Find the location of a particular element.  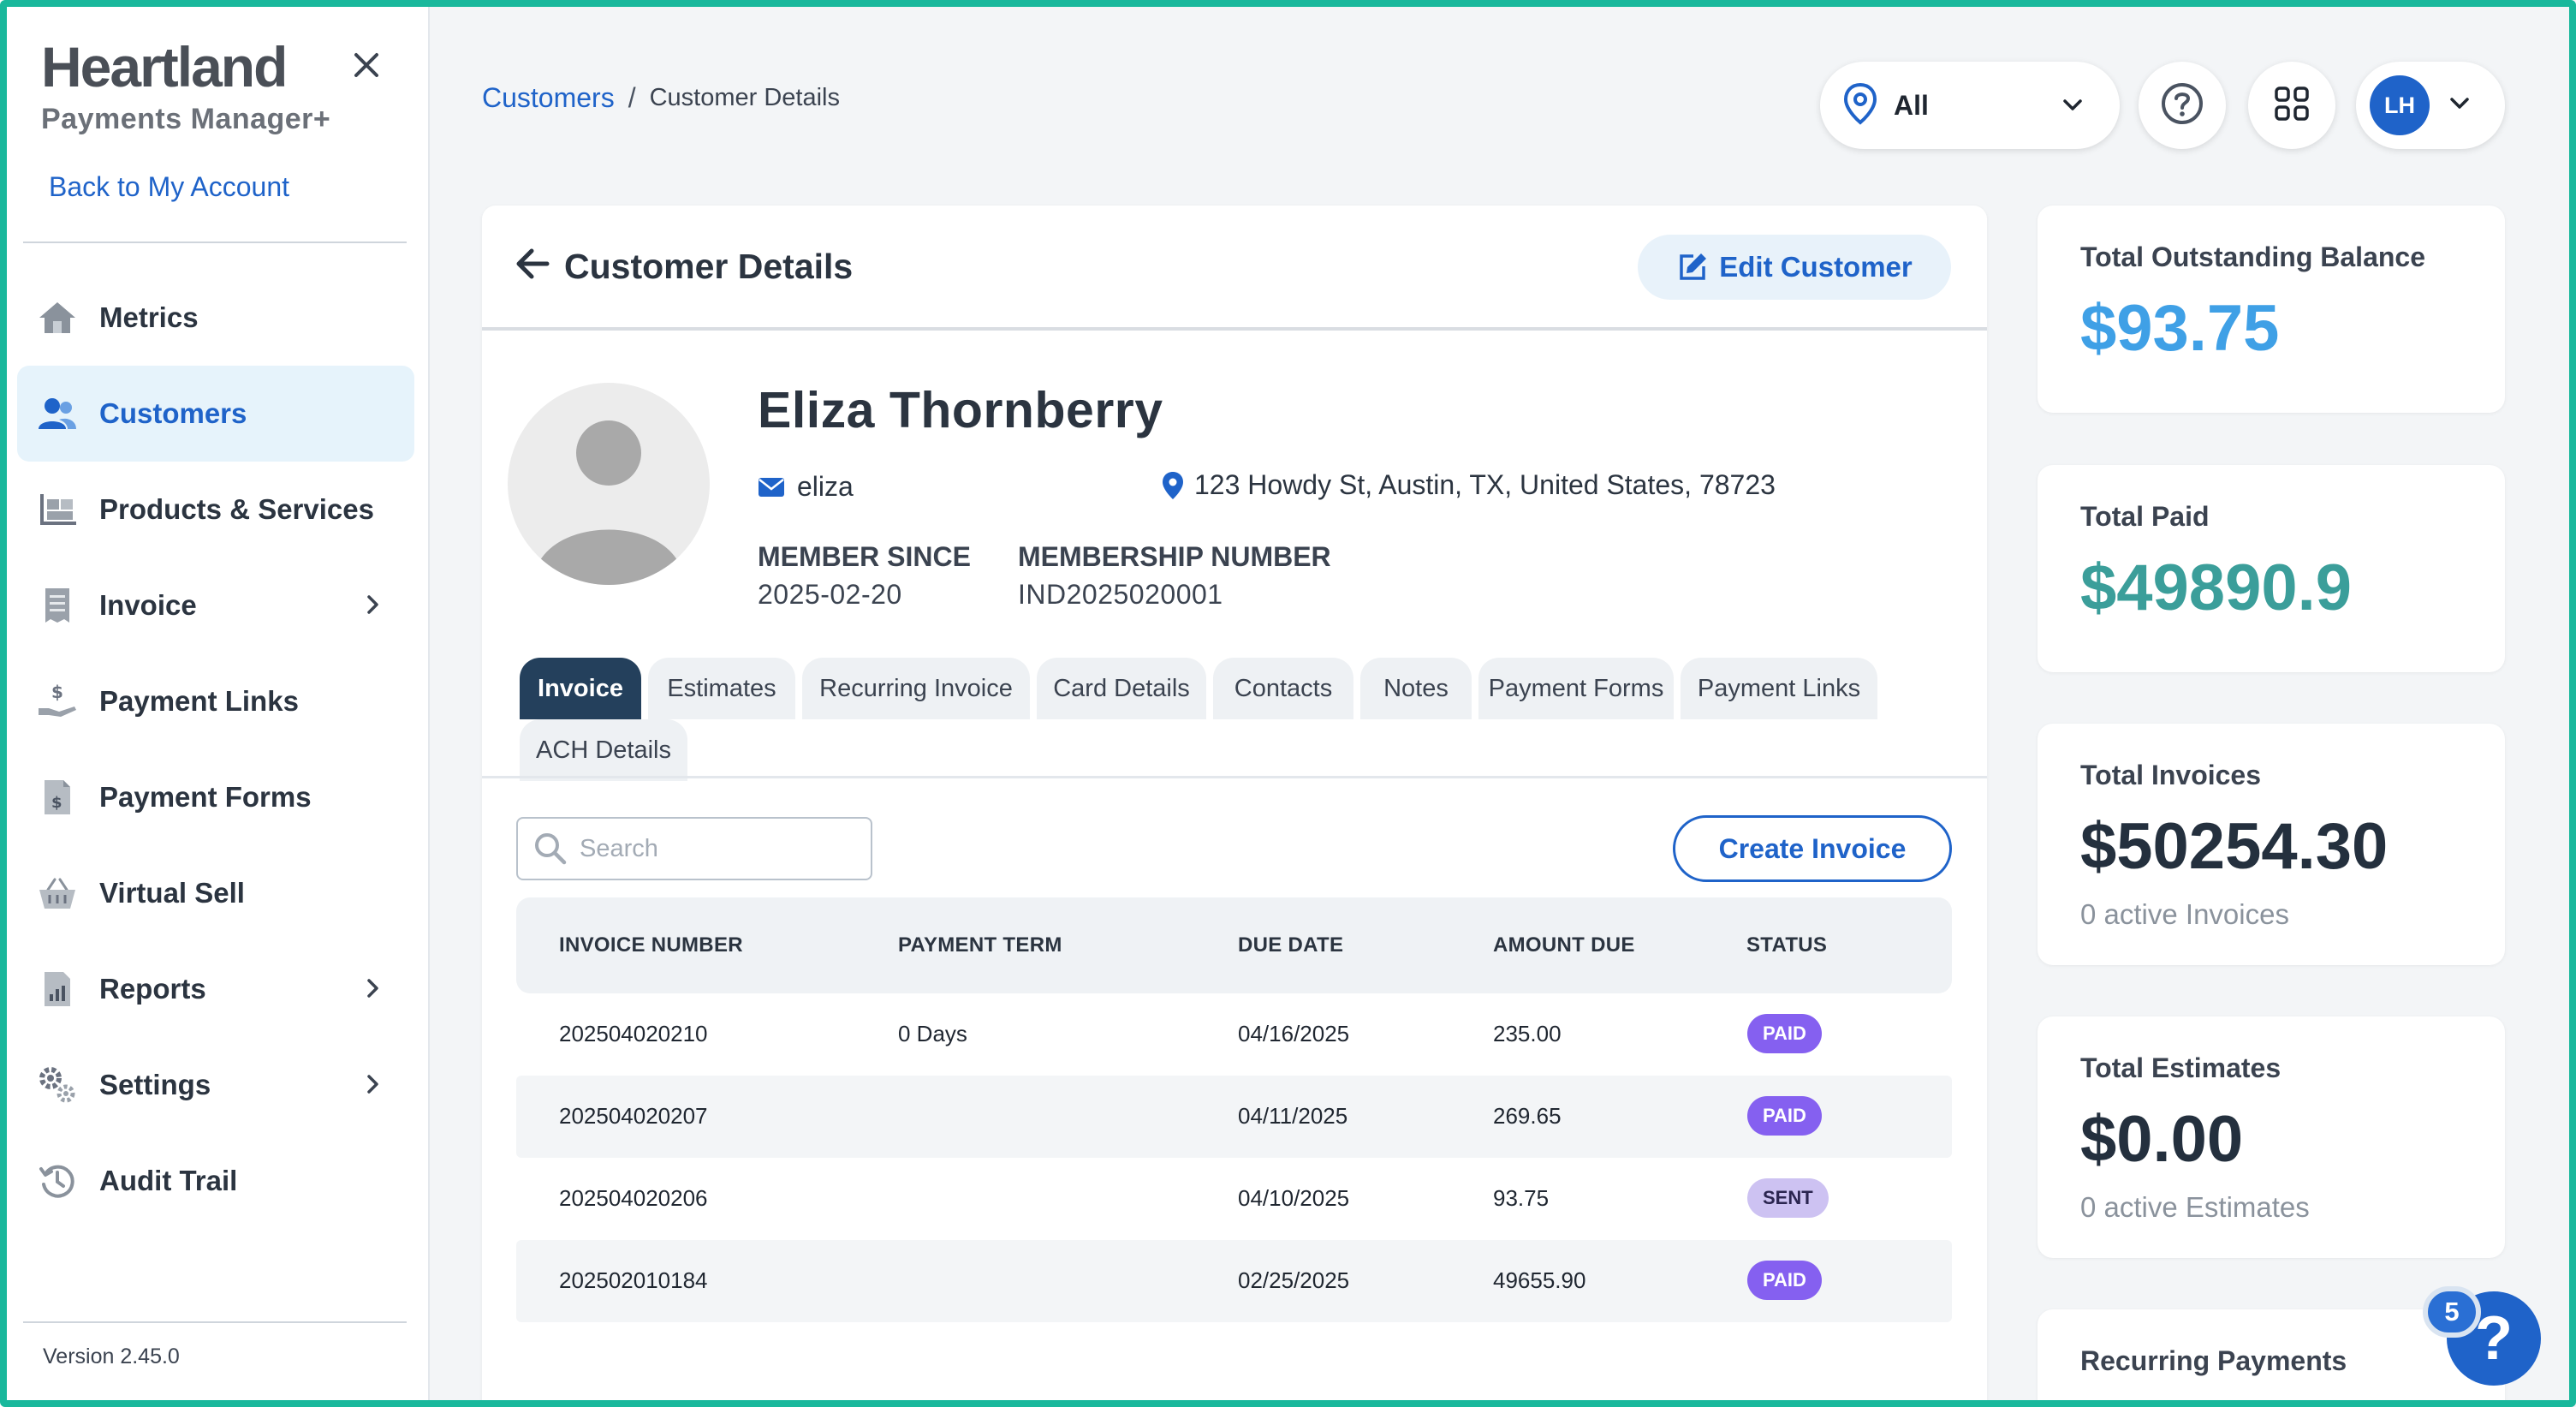

tab-contacts: Contacts is located at coordinates (1283, 688).